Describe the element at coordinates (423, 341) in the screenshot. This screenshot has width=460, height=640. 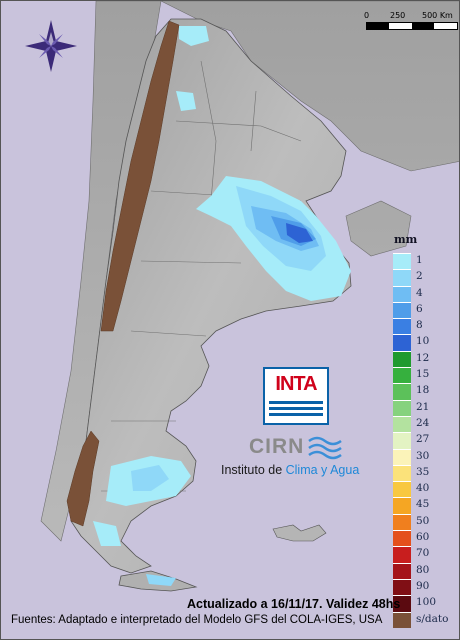
I see `legend-label: 10` at that location.